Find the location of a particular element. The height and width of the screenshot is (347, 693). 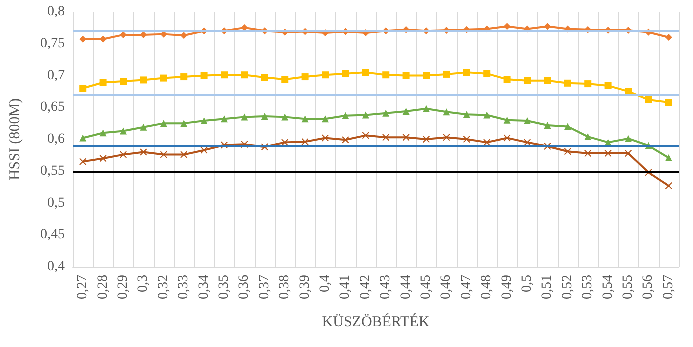

x-tick-label: 0,55 is located at coordinates (628, 287).